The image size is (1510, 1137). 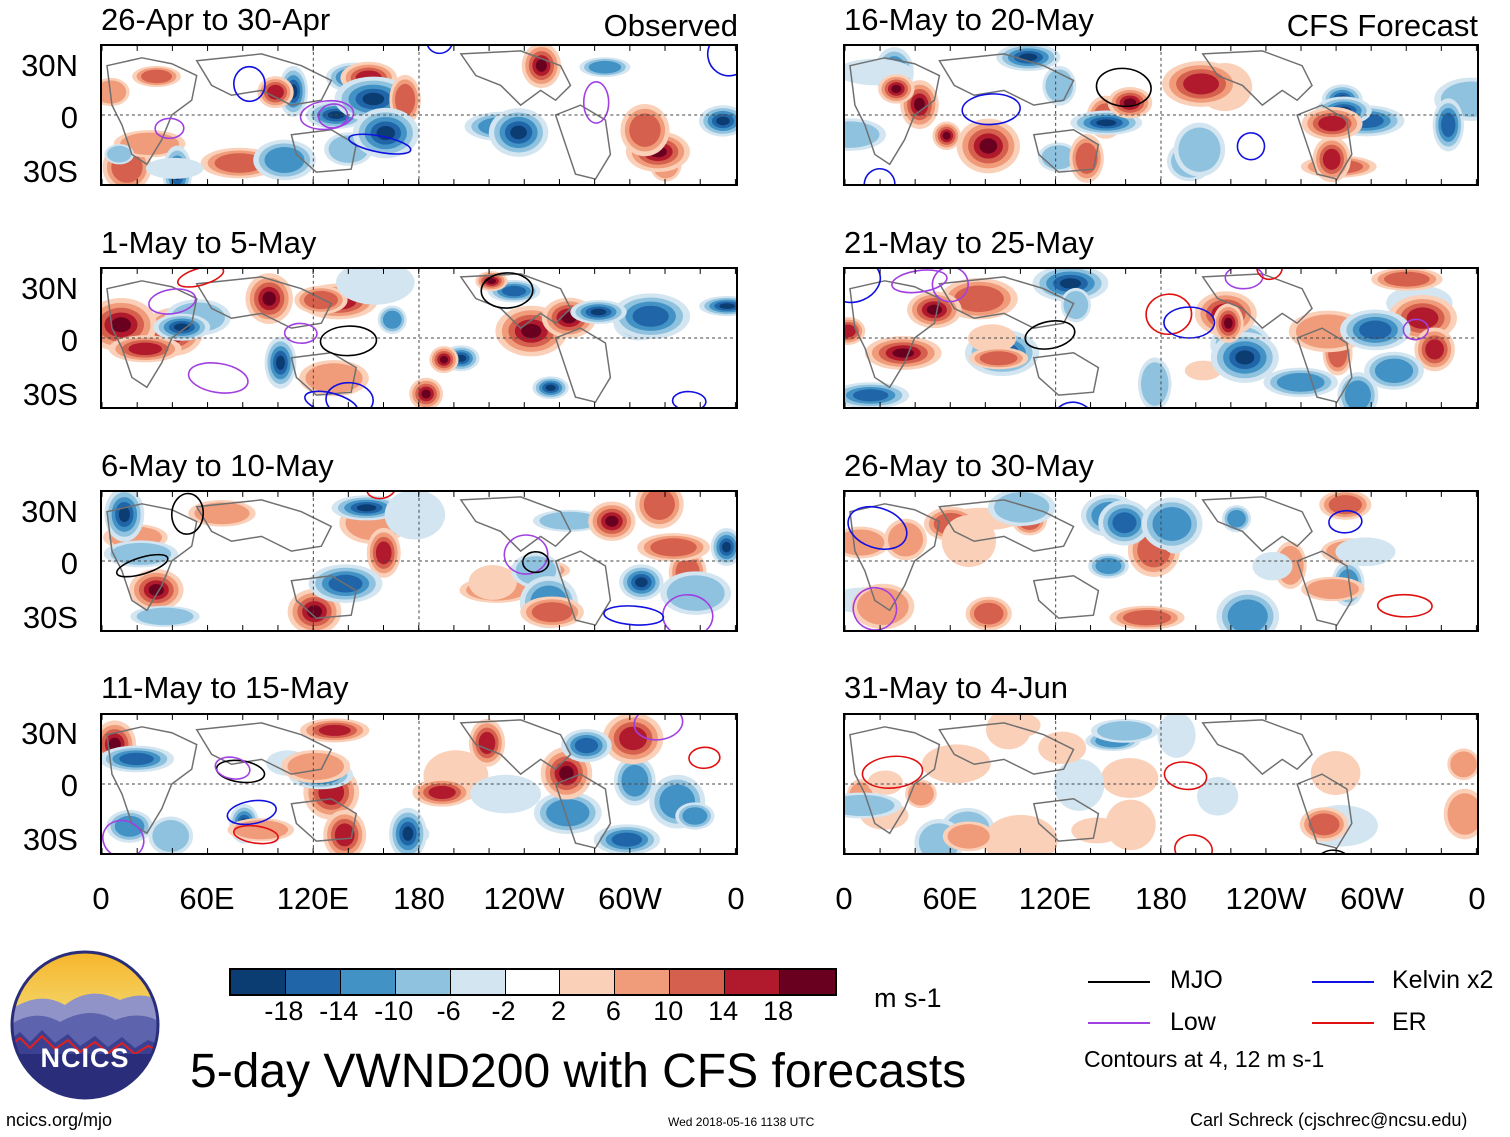 I want to click on ncics-logo: NCICS, so click(x=85, y=1025).